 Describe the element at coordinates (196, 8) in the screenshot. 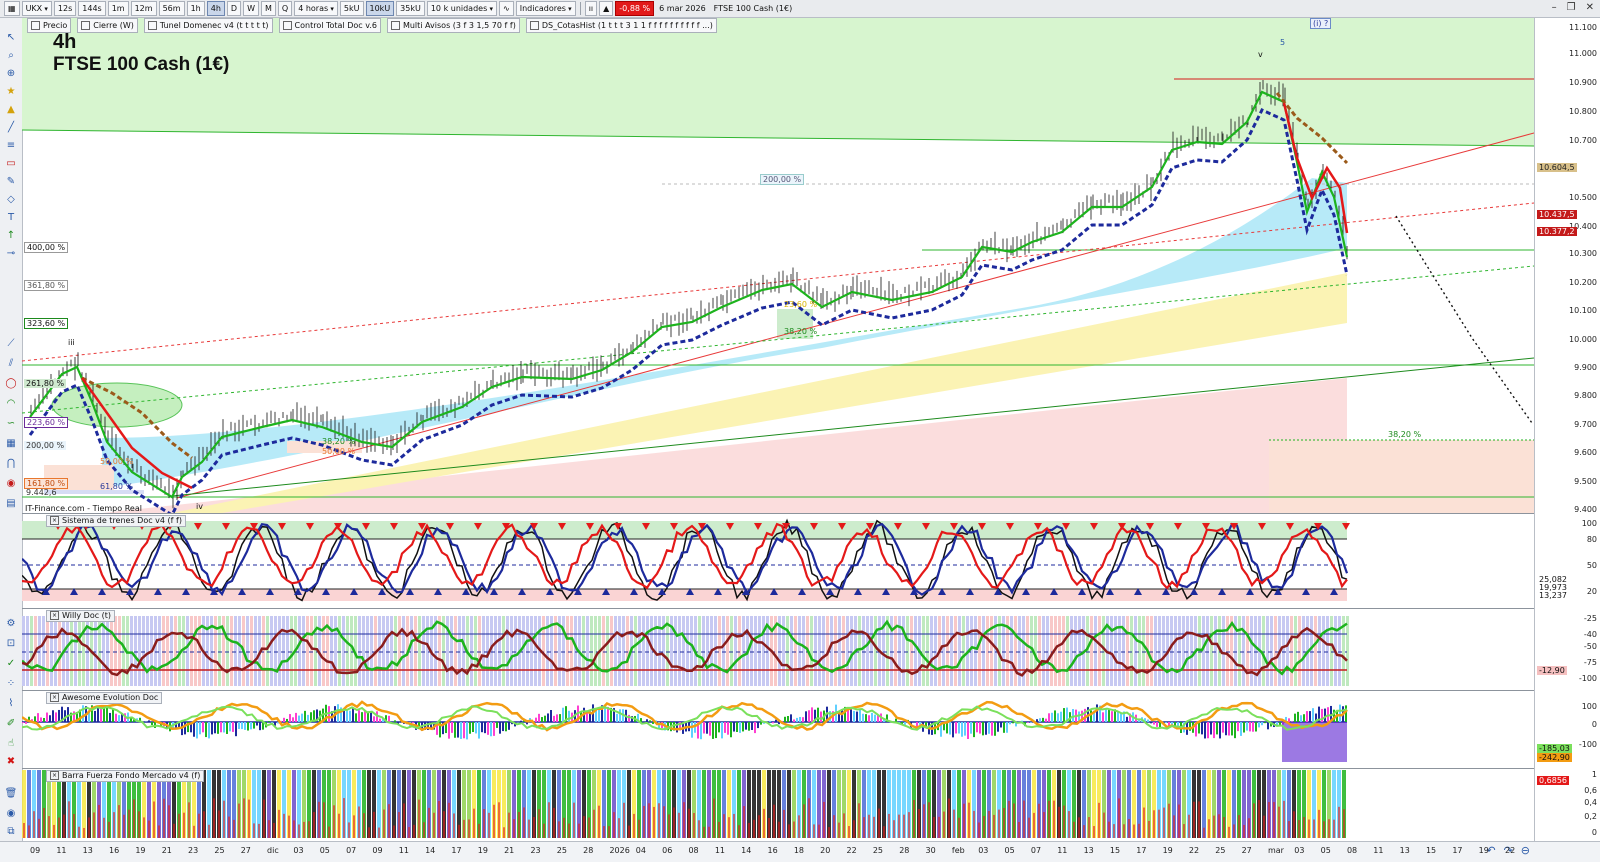

I see `tf-1h-button: 1h` at that location.